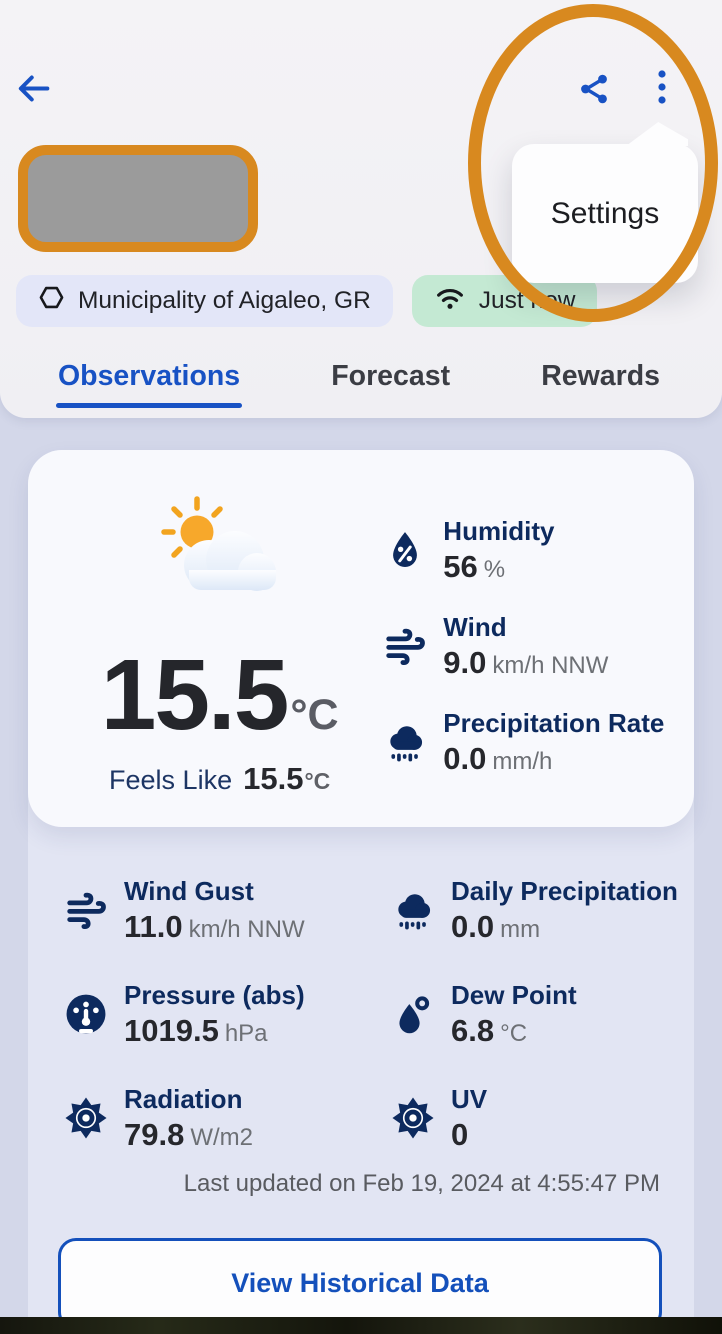 This screenshot has height=1334, width=722. I want to click on feels-like-row: Feels Like 15.5 °C, so click(219, 779).